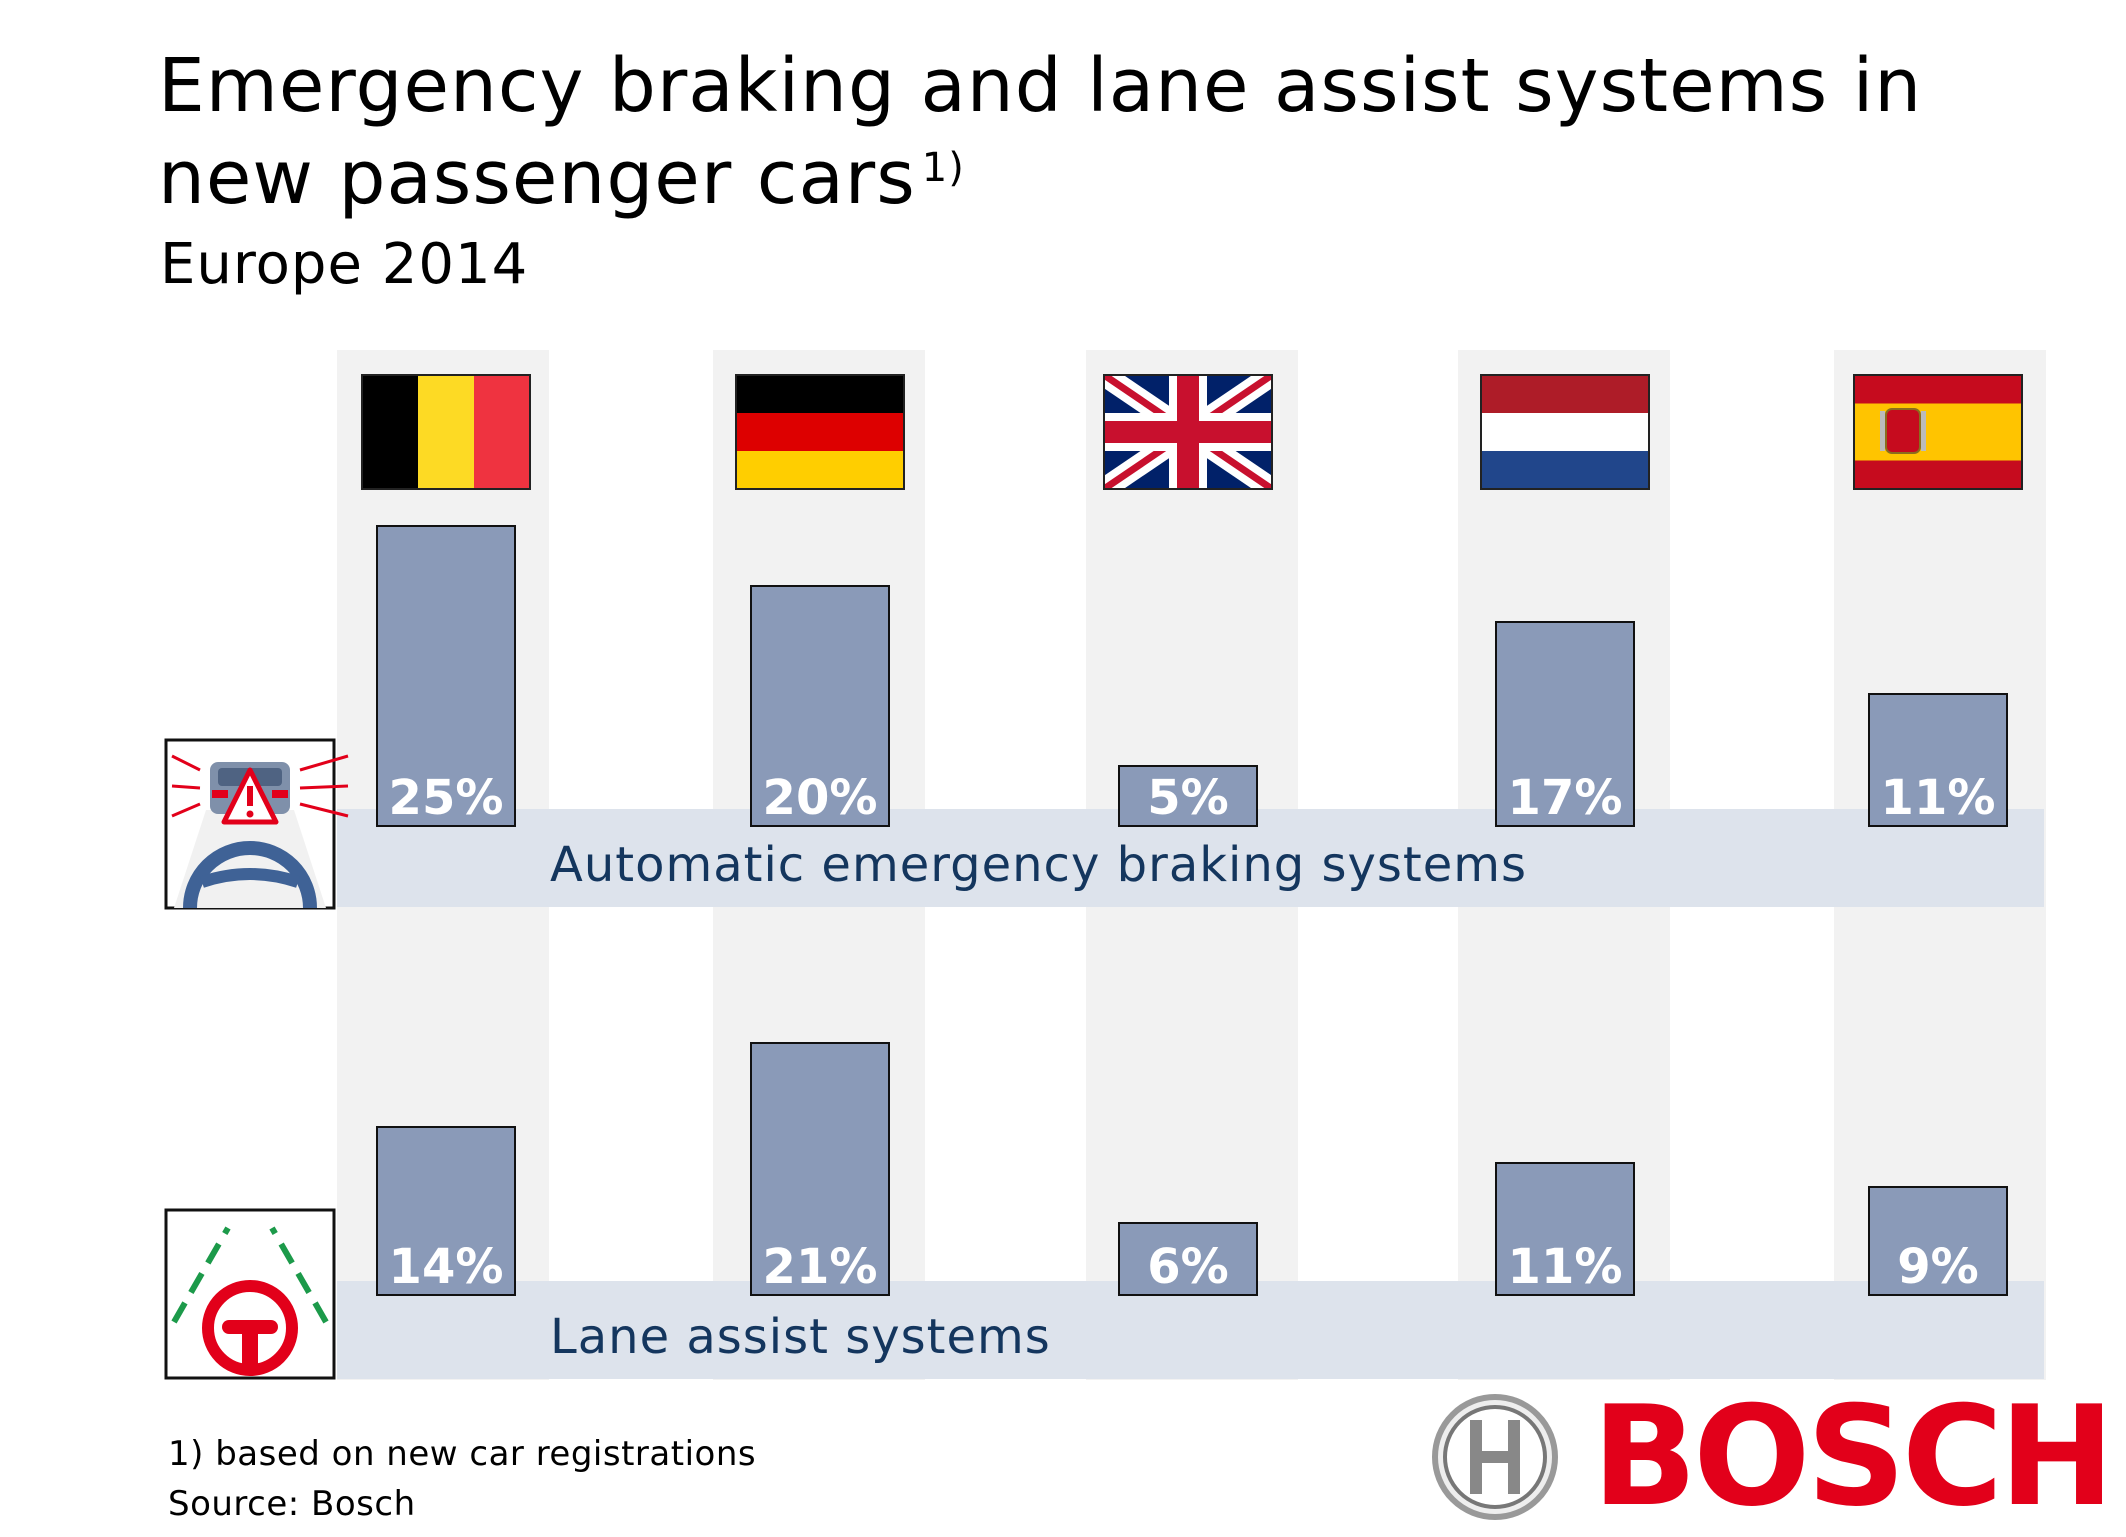 The height and width of the screenshot is (1537, 2126). Describe the element at coordinates (344, 264) in the screenshot. I see `chart-subtitle: Europe 2014` at that location.